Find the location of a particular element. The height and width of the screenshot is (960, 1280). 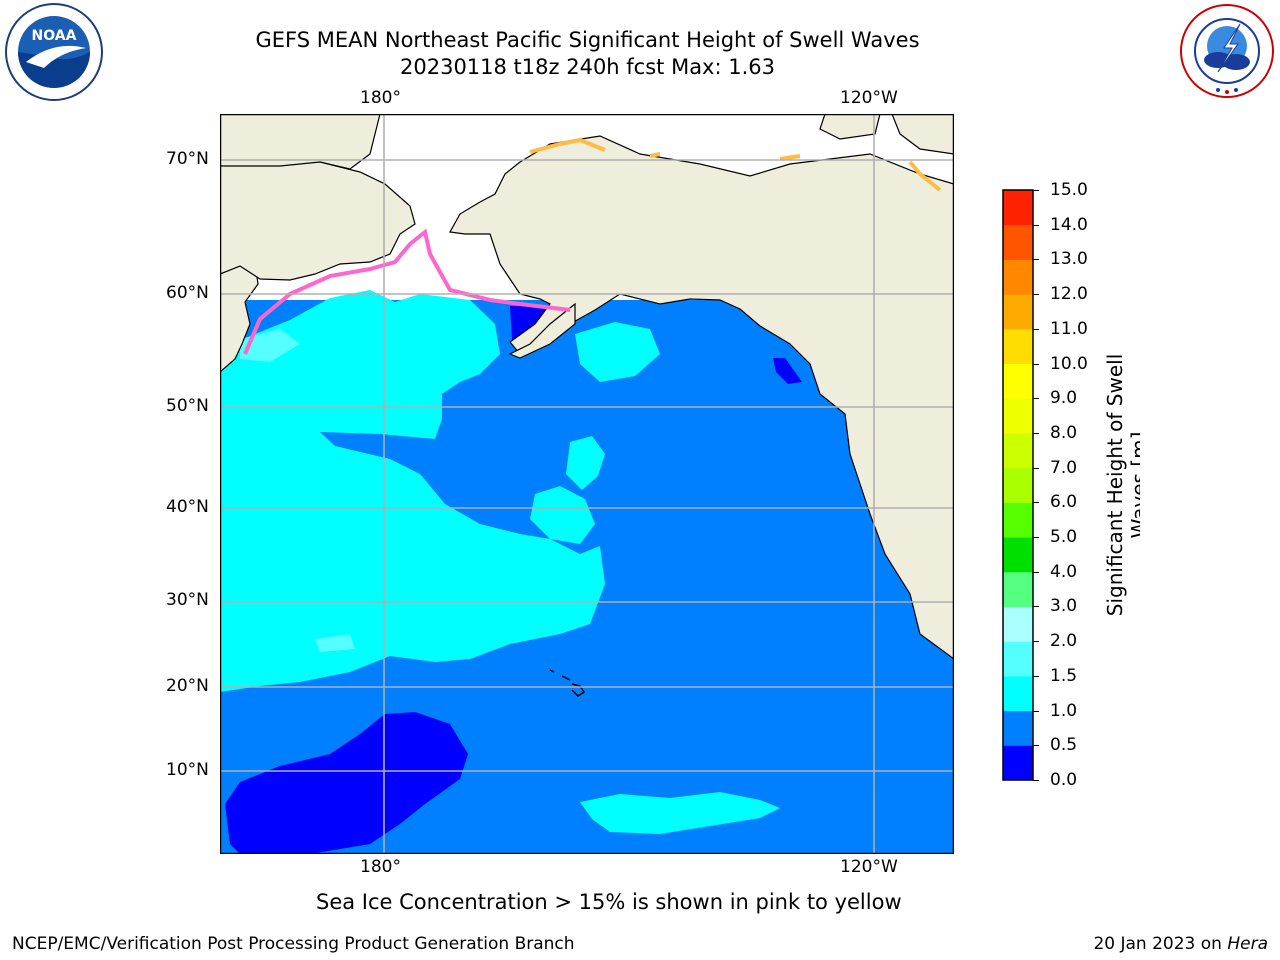

noaa-logo-text: NOAA is located at coordinates (54, 36).